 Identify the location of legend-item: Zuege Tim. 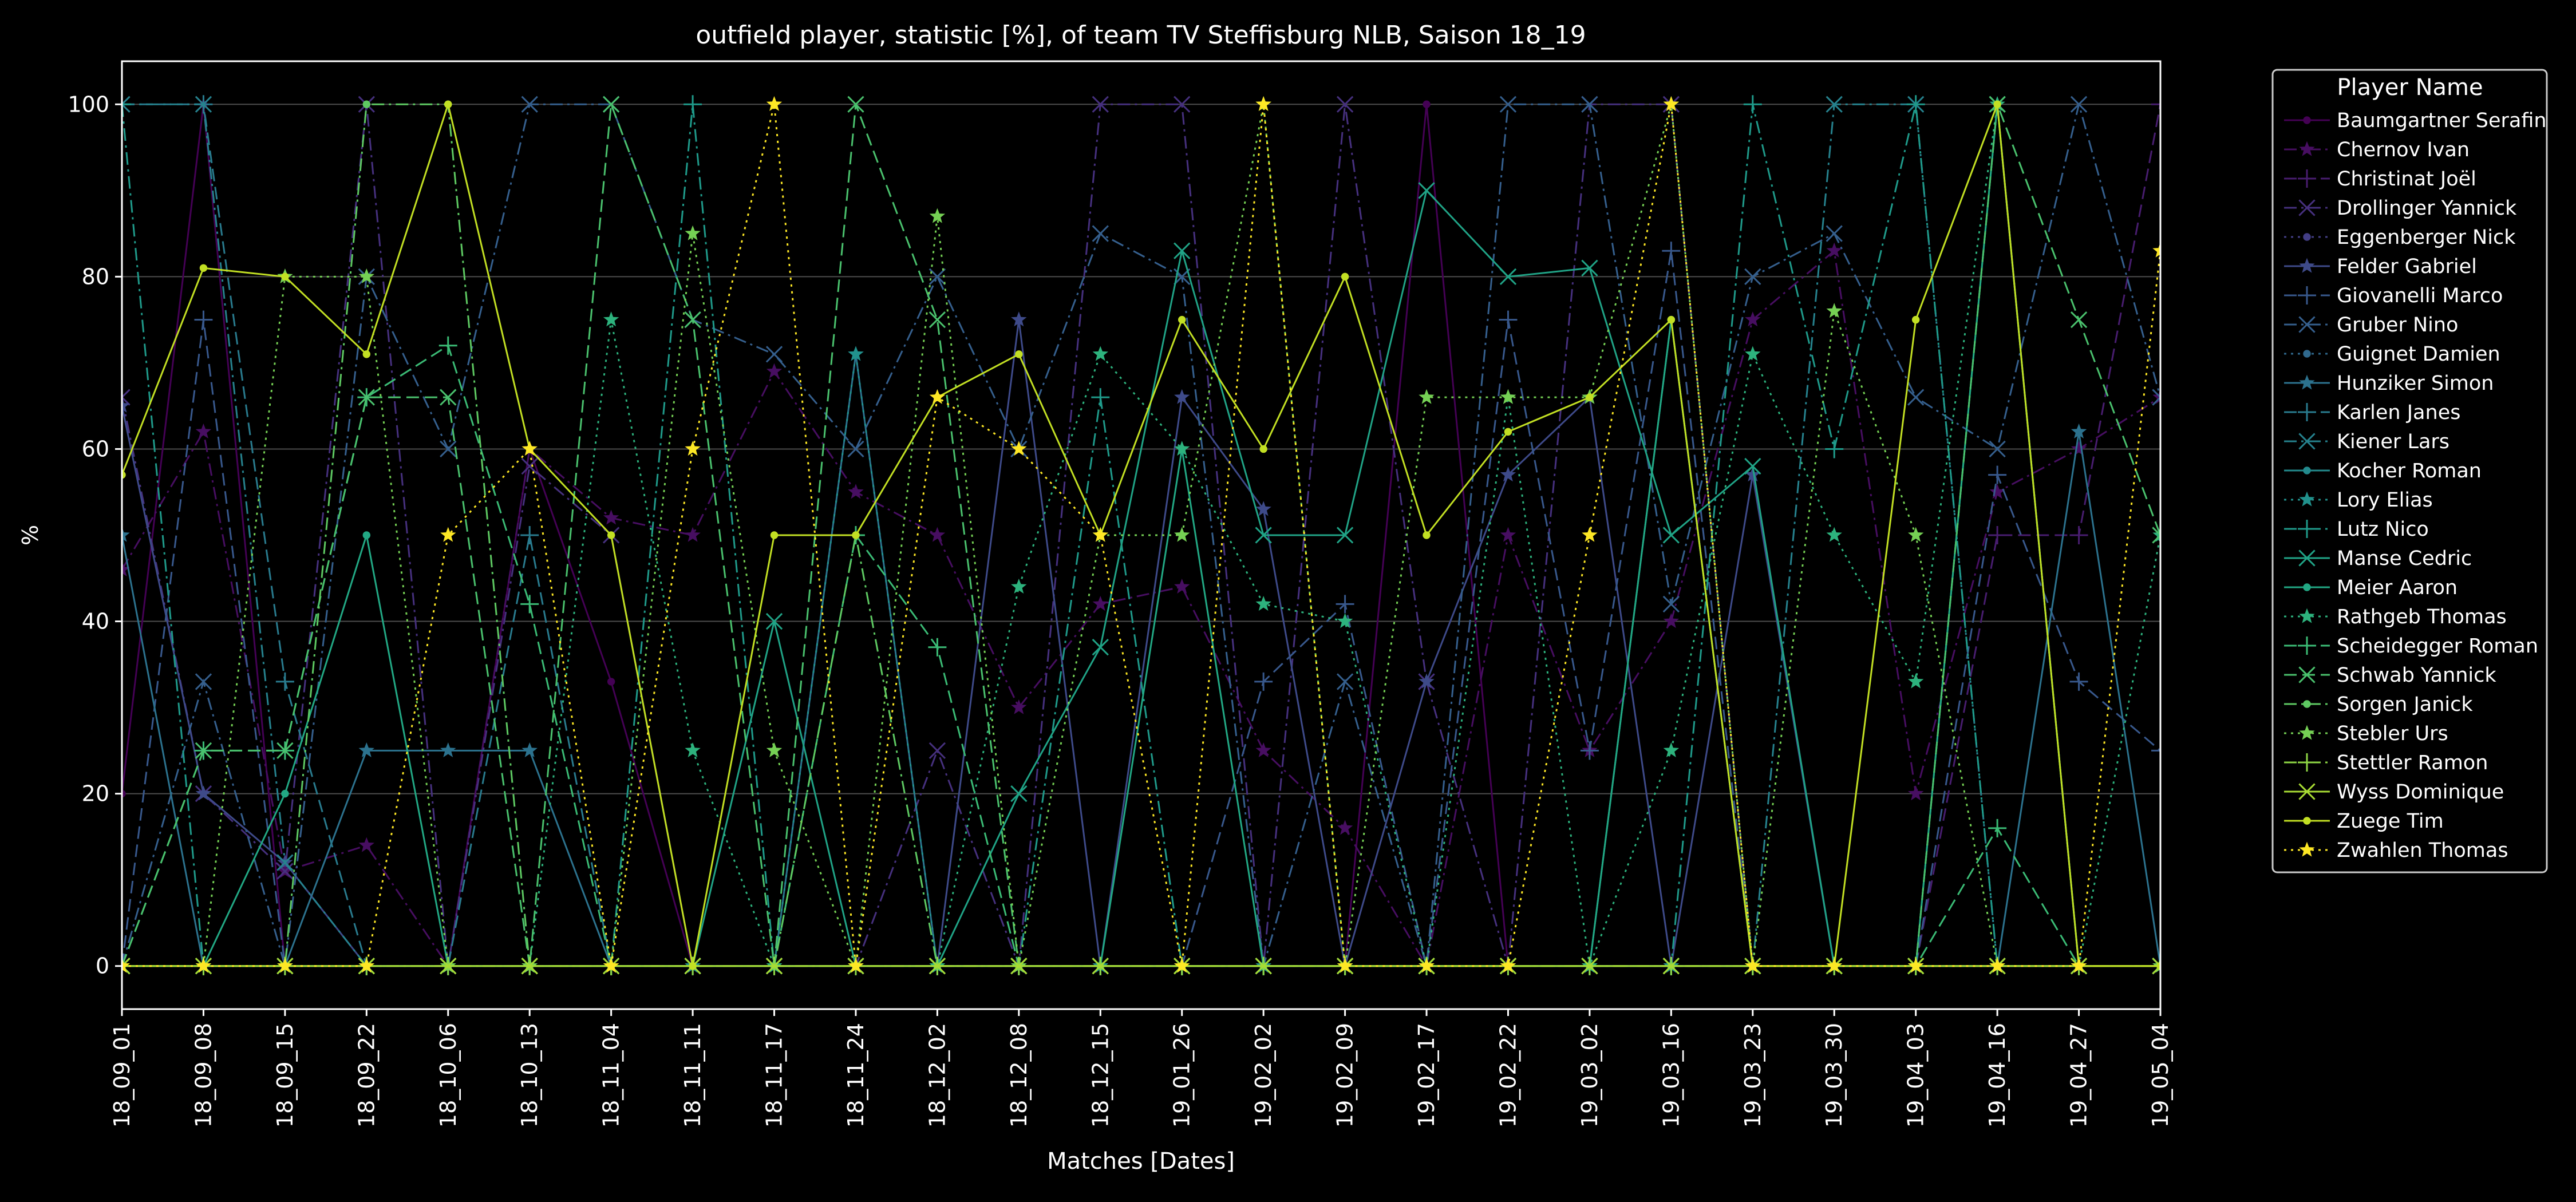
(2364, 822).